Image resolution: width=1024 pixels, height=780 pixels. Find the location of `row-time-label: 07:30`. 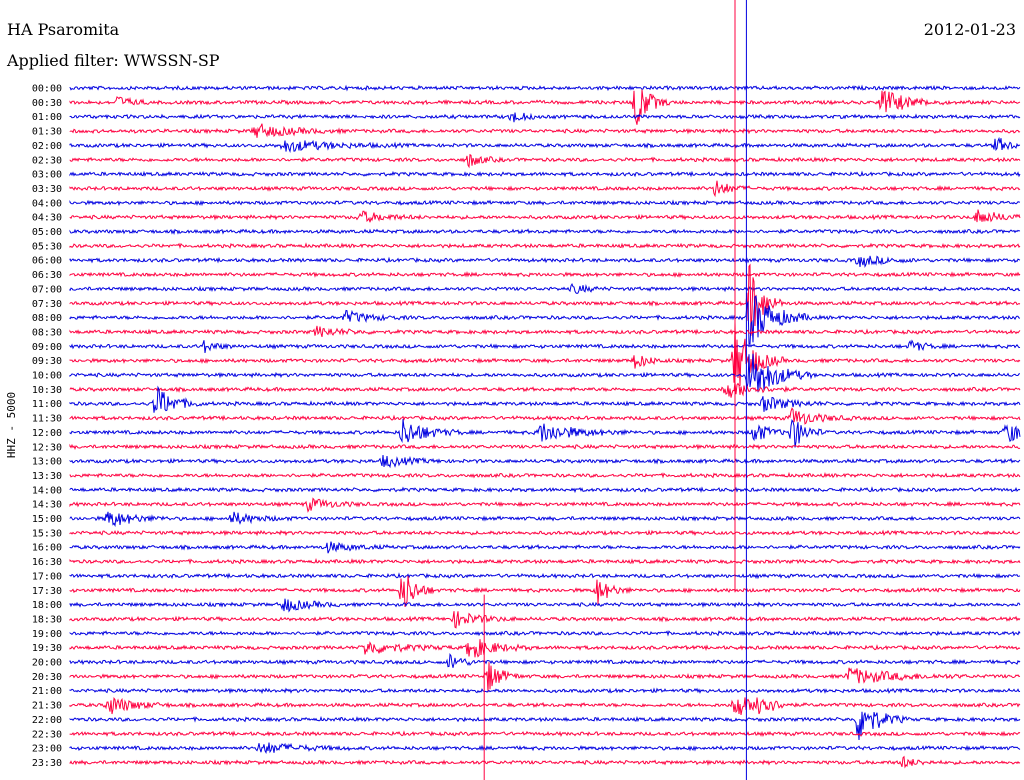

row-time-label: 07:30 is located at coordinates (47, 304).